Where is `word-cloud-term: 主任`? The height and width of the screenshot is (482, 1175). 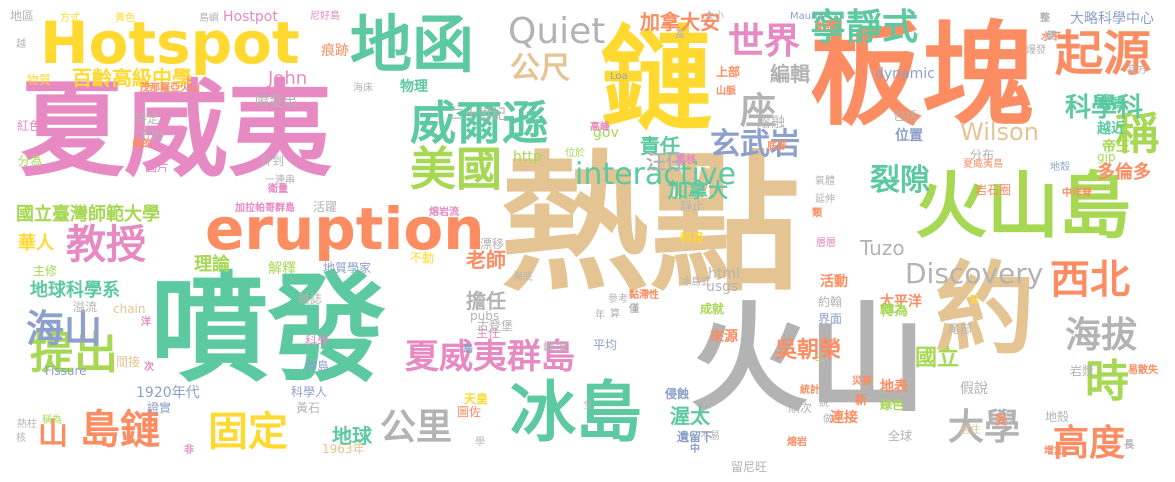 word-cloud-term: 主任 is located at coordinates (488, 333).